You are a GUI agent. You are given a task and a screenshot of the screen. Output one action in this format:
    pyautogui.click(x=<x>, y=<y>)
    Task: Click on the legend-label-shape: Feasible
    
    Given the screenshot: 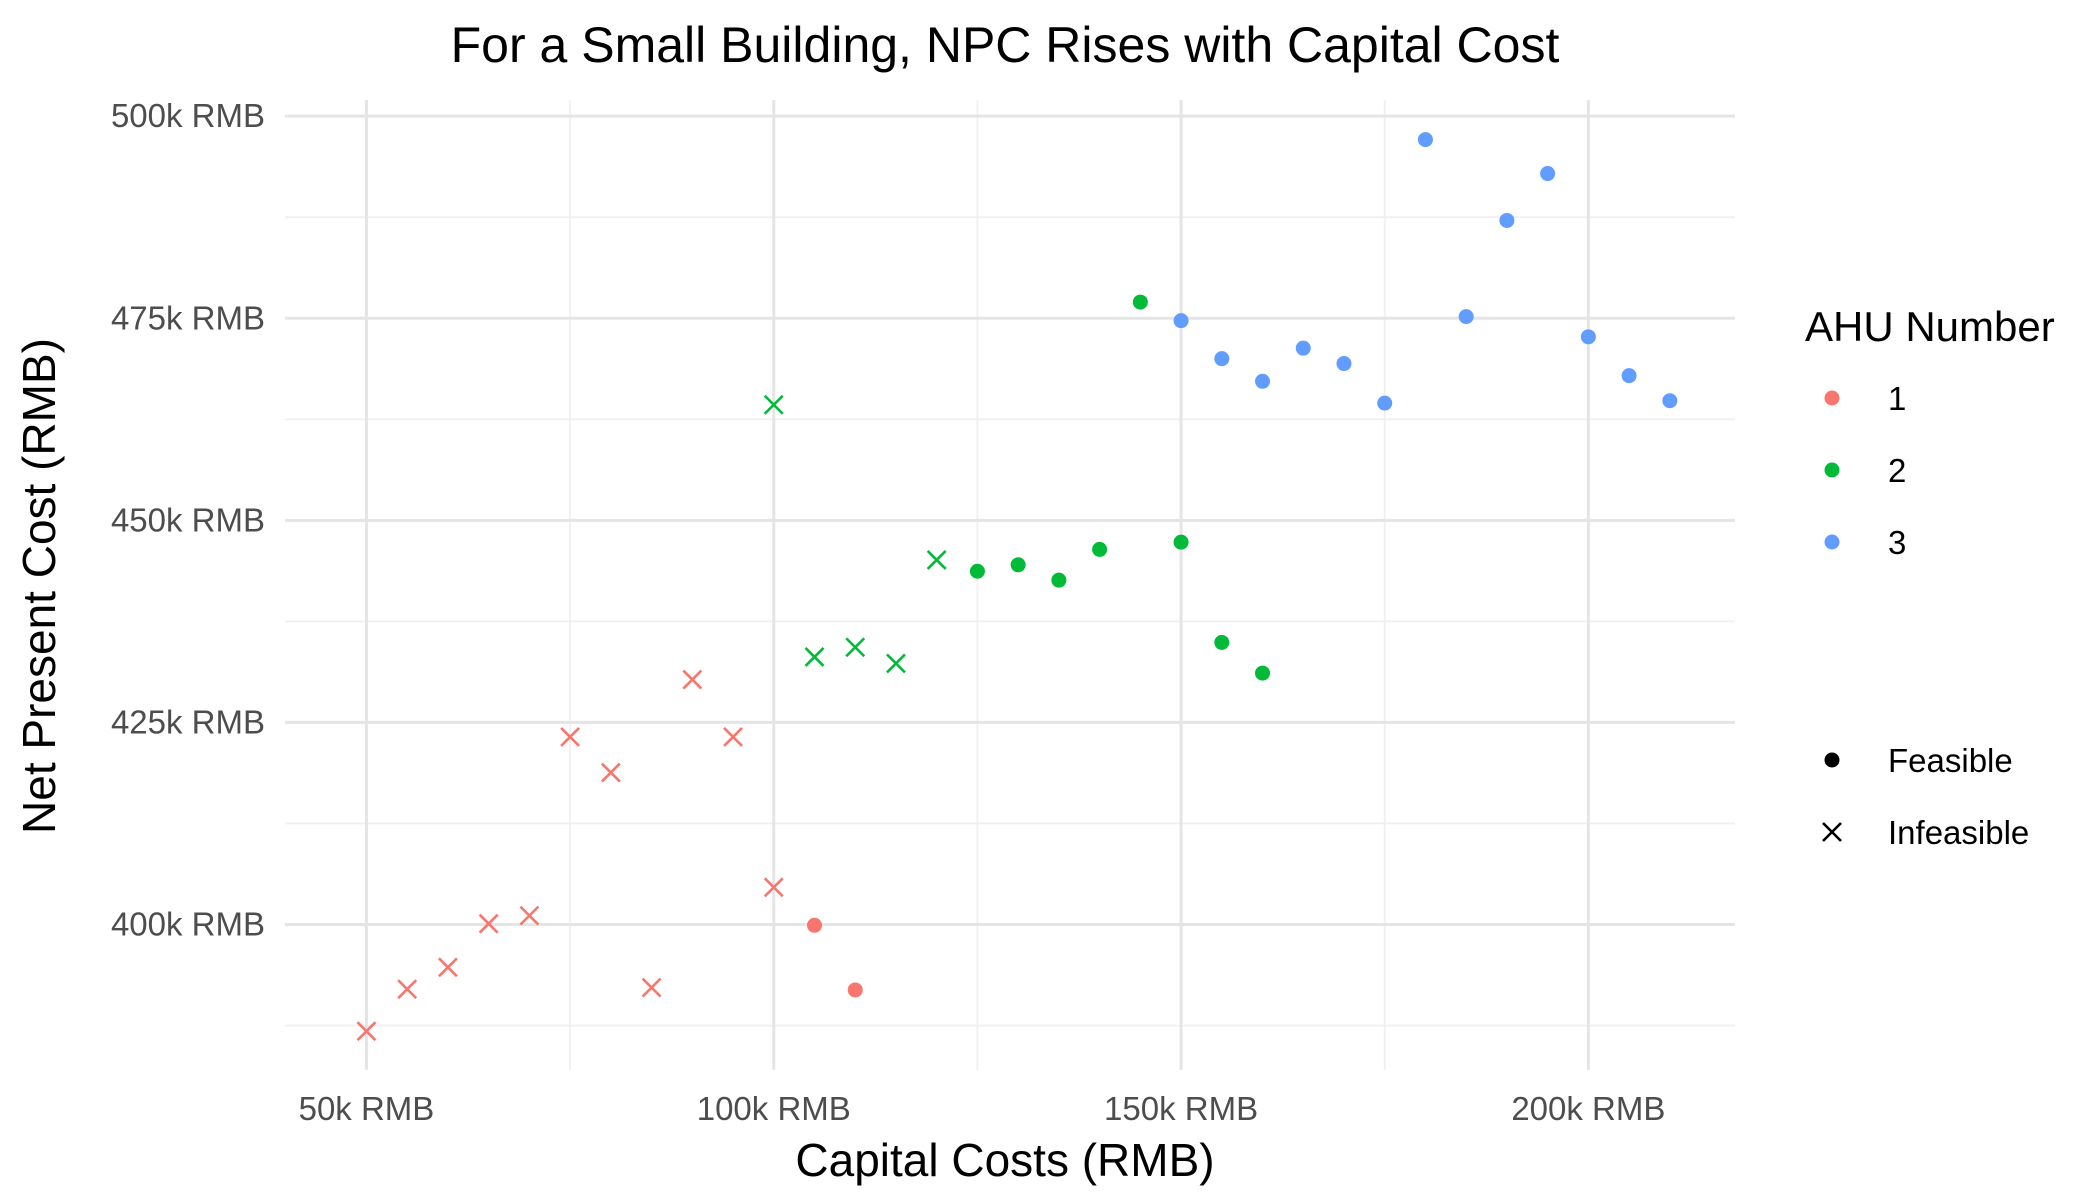 What is the action you would take?
    pyautogui.click(x=1950, y=760)
    